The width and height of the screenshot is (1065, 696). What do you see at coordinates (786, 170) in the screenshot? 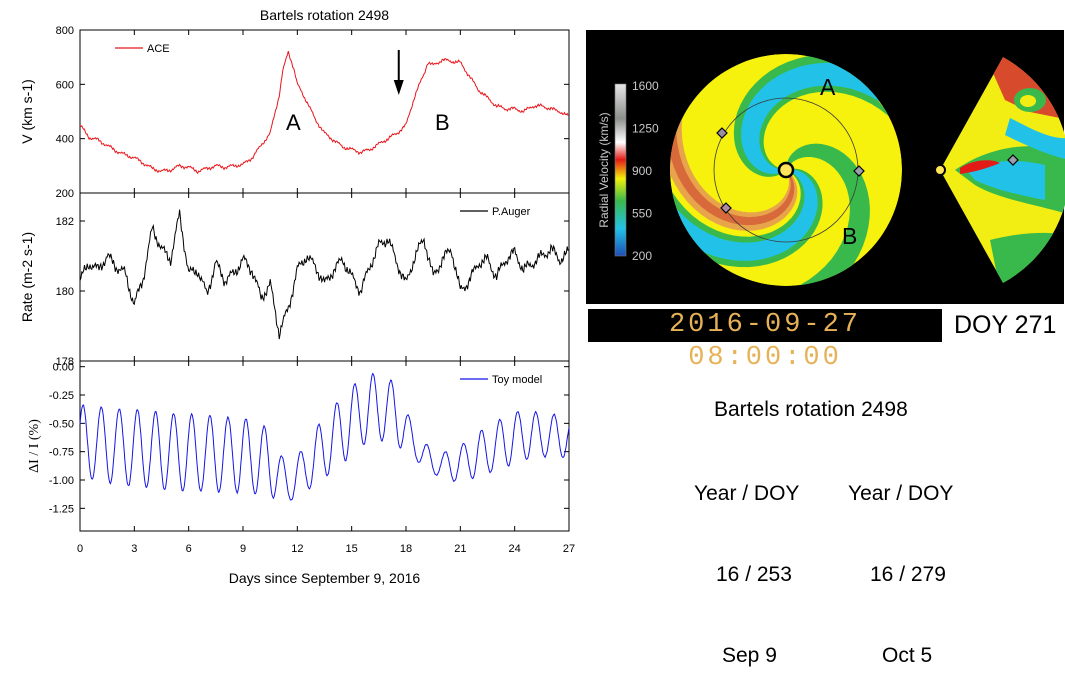
I see `sun-marker` at bounding box center [786, 170].